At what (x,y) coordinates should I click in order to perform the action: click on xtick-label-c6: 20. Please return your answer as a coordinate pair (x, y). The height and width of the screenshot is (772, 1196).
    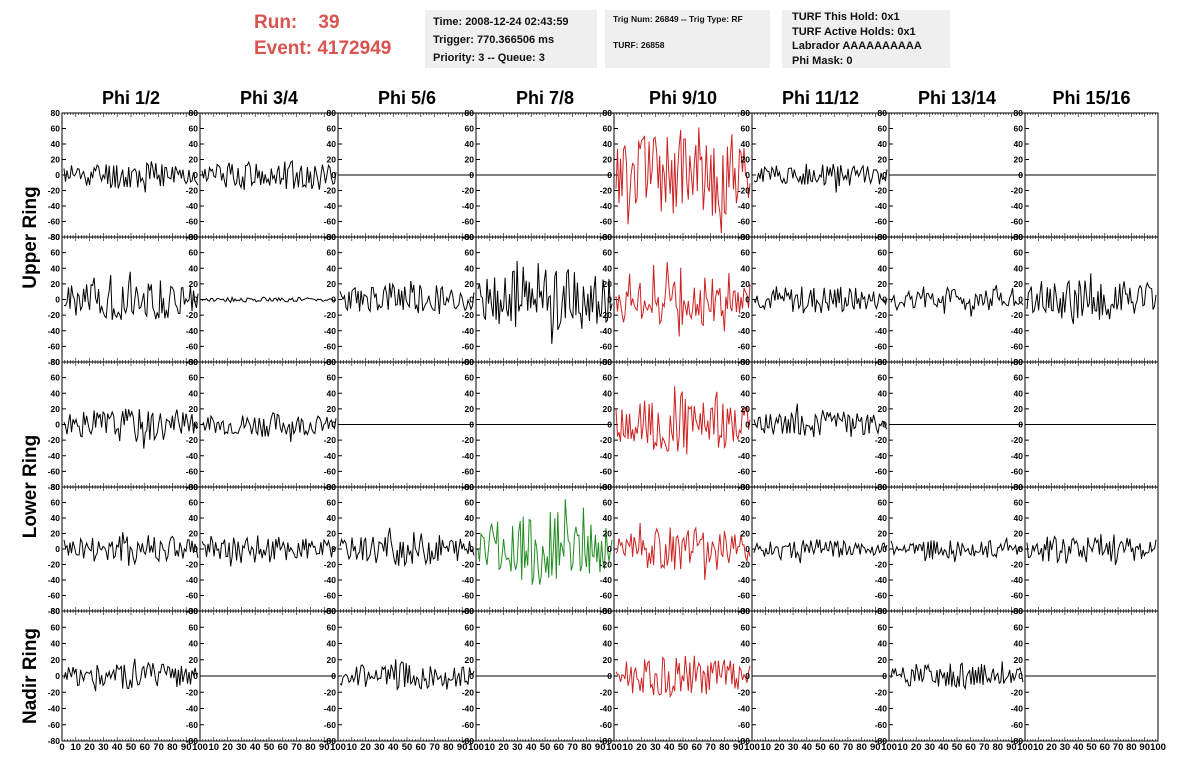
    Looking at the image, I should click on (779, 747).